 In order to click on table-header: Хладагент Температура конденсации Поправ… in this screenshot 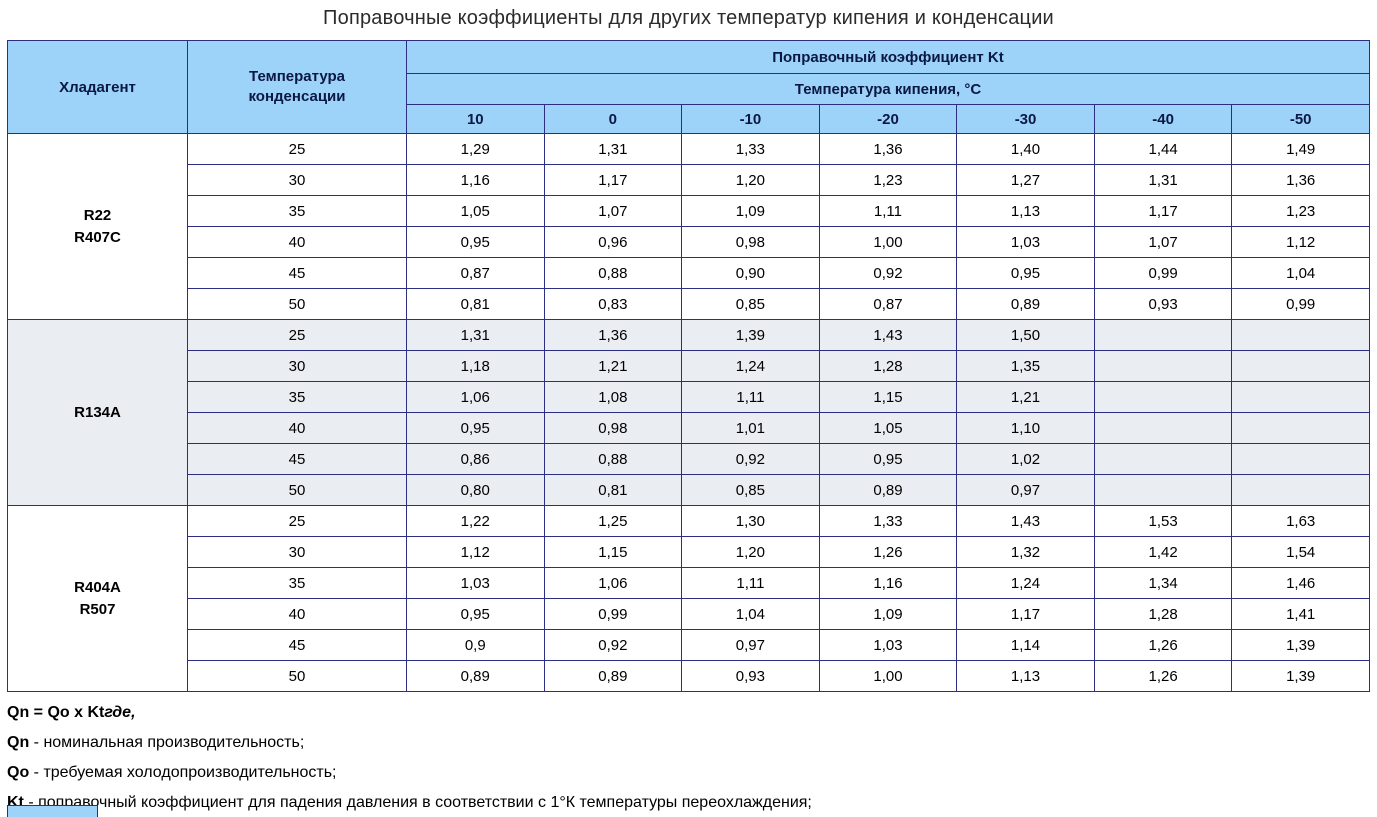, I will do `click(688, 87)`.